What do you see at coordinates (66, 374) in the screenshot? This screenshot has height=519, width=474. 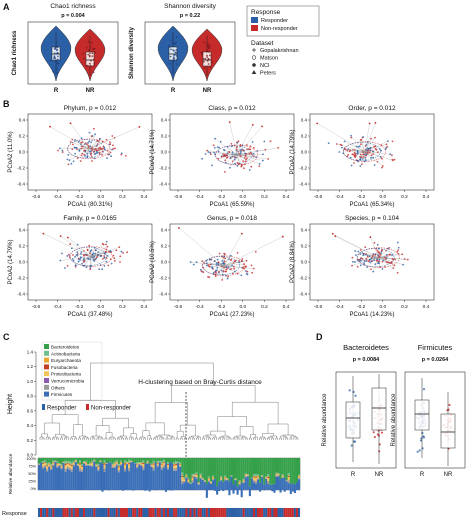 I see `taxa-legend-label: Proteobacteria` at bounding box center [66, 374].